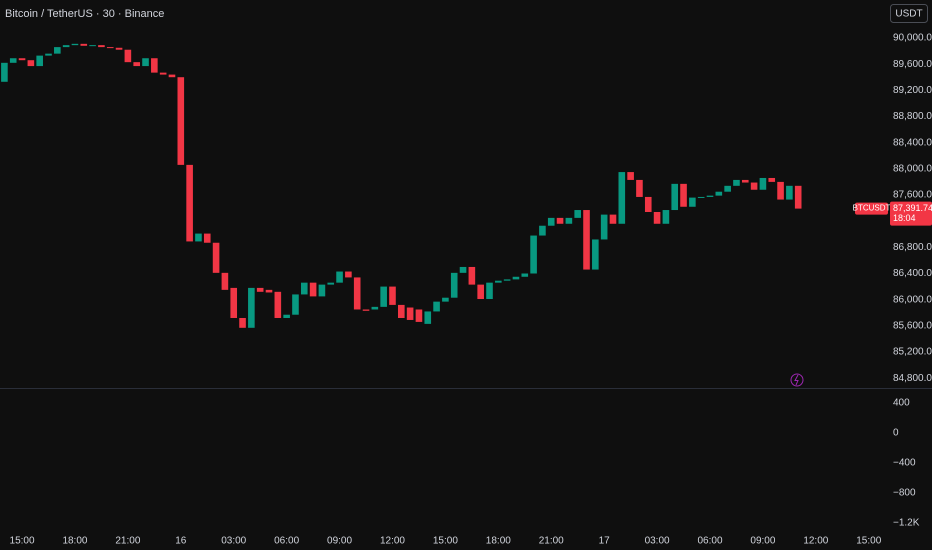 The image size is (932, 550). What do you see at coordinates (912, 38) in the screenshot?
I see `y-tick-label: 90,000.00` at bounding box center [912, 38].